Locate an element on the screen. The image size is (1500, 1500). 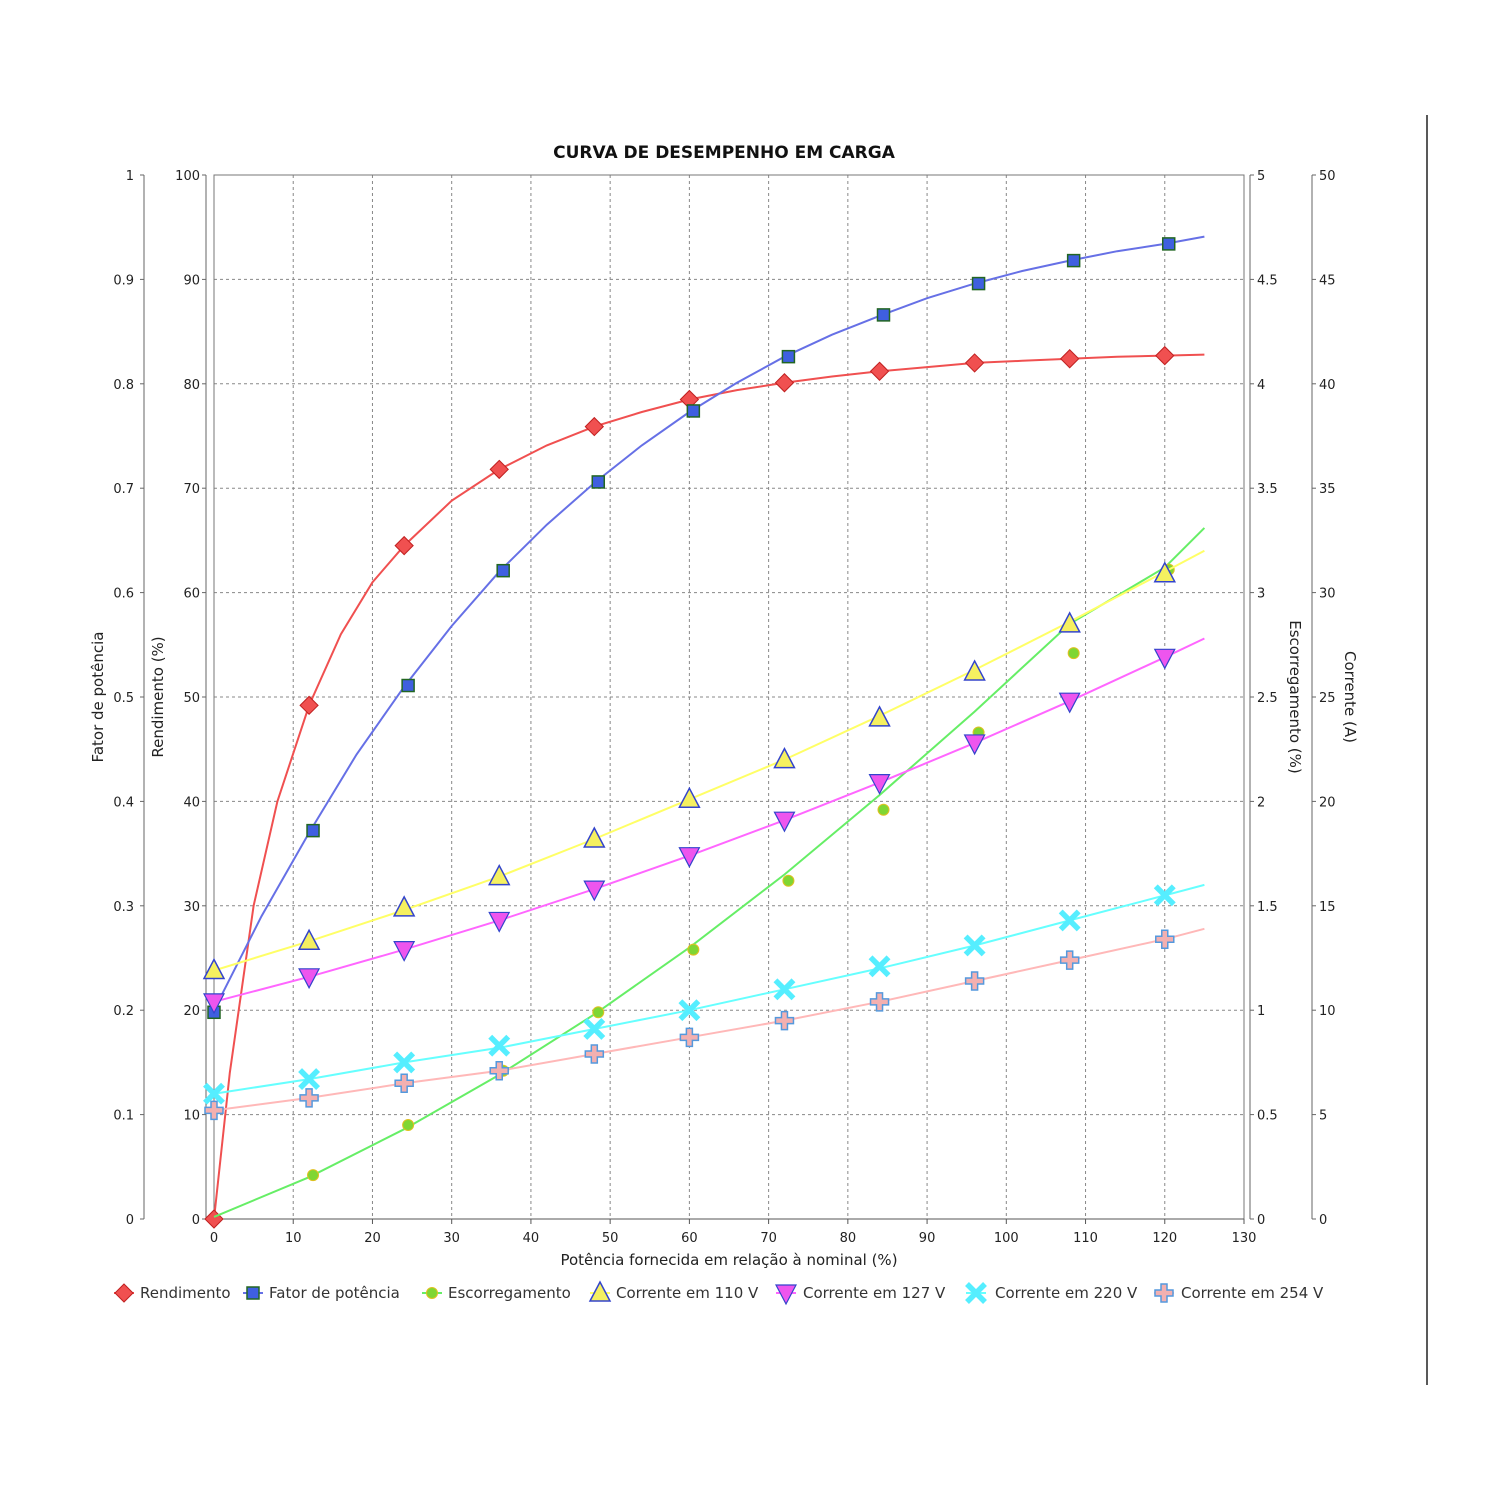
y-tick-label-rend: 10 is located at coordinates (191, 1116).